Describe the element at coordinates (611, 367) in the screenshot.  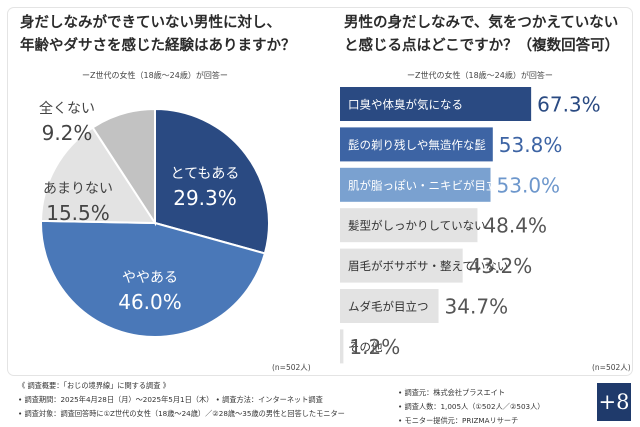
I see `right-n-note: (n=502人)` at that location.